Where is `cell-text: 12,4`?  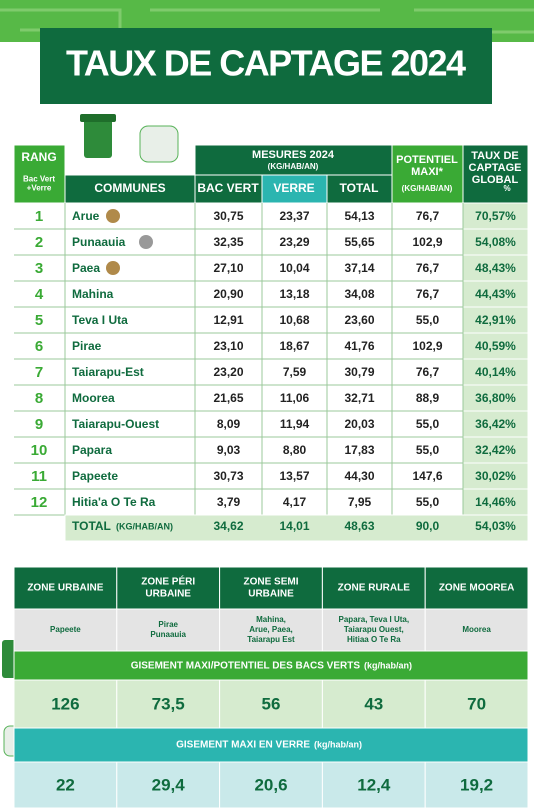 cell-text: 12,4 is located at coordinates (374, 784).